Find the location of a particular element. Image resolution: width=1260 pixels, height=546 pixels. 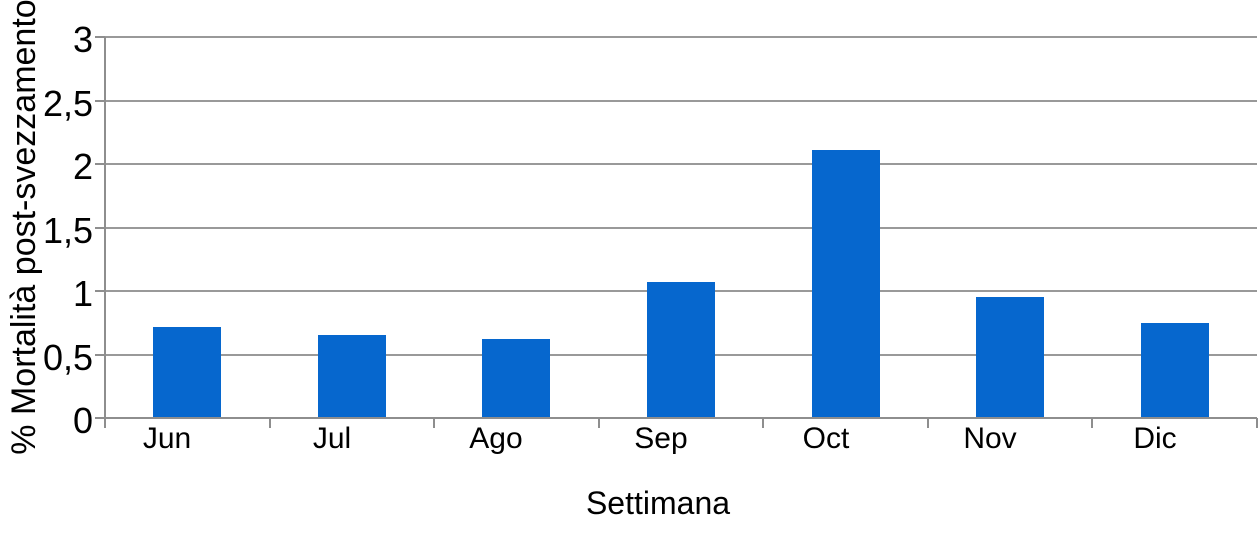

bar-ago is located at coordinates (516, 378).